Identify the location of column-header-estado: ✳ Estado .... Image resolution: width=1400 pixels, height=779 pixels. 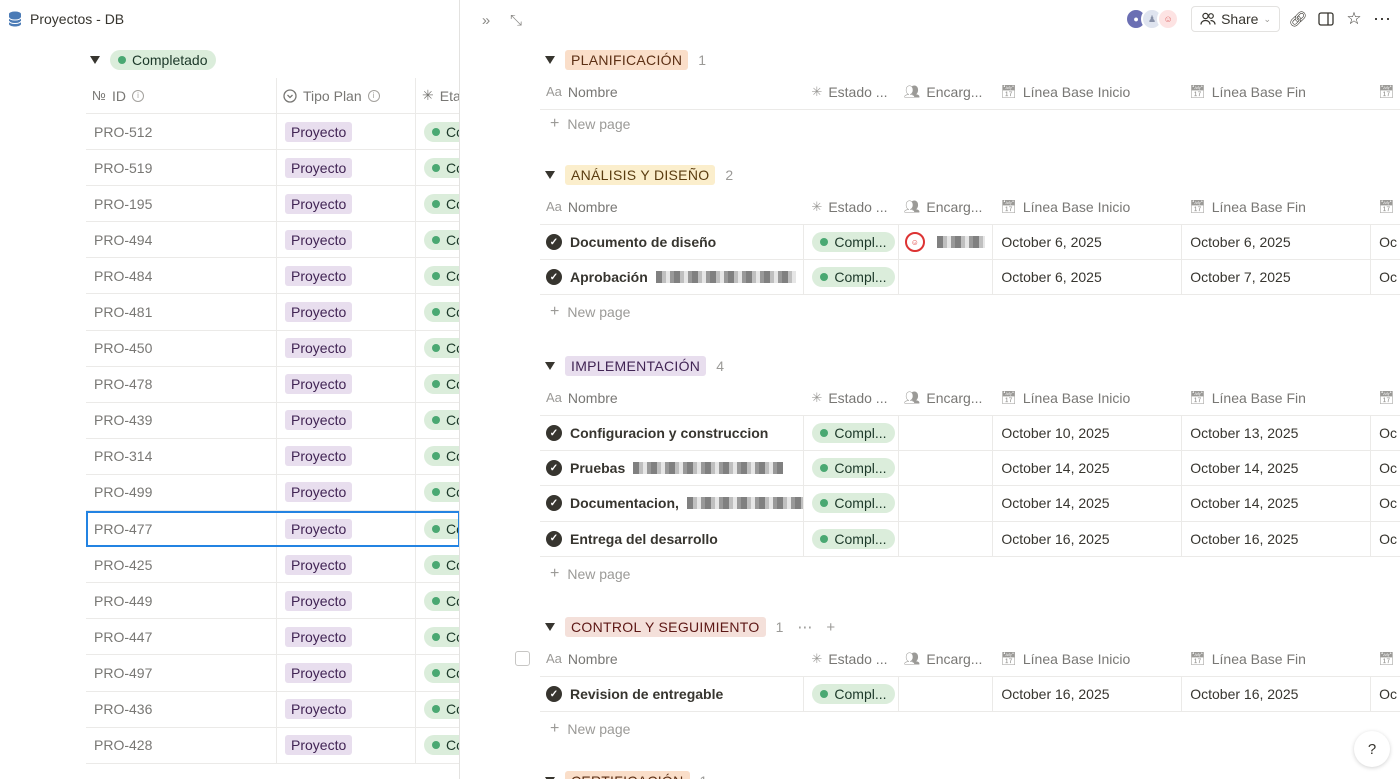
(849, 206).